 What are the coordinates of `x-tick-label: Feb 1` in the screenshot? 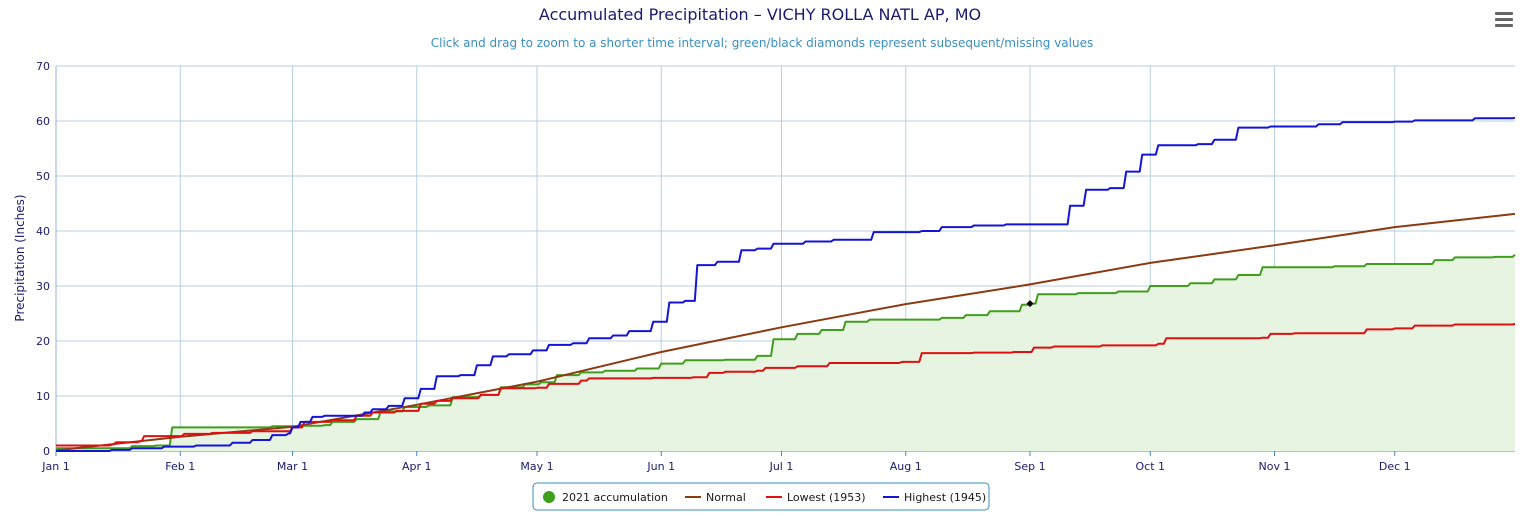 It's located at (180, 466).